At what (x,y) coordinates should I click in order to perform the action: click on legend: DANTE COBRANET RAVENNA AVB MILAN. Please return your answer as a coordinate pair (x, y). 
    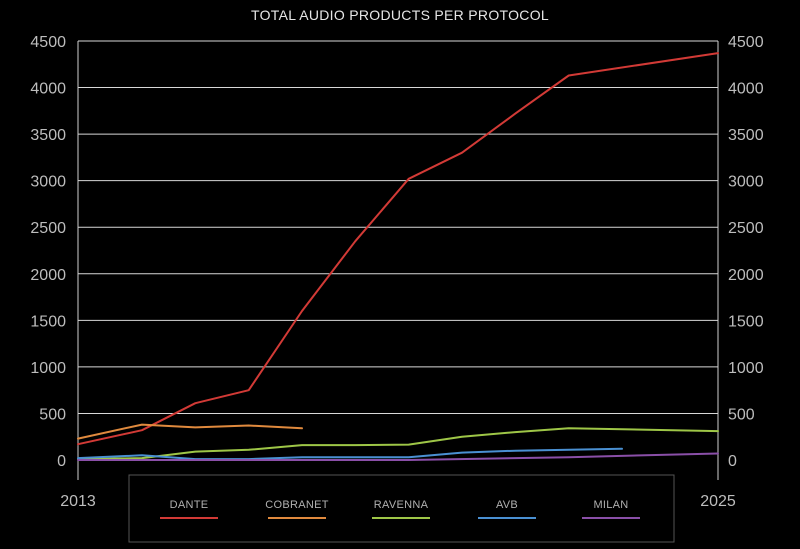
    Looking at the image, I should click on (401, 508).